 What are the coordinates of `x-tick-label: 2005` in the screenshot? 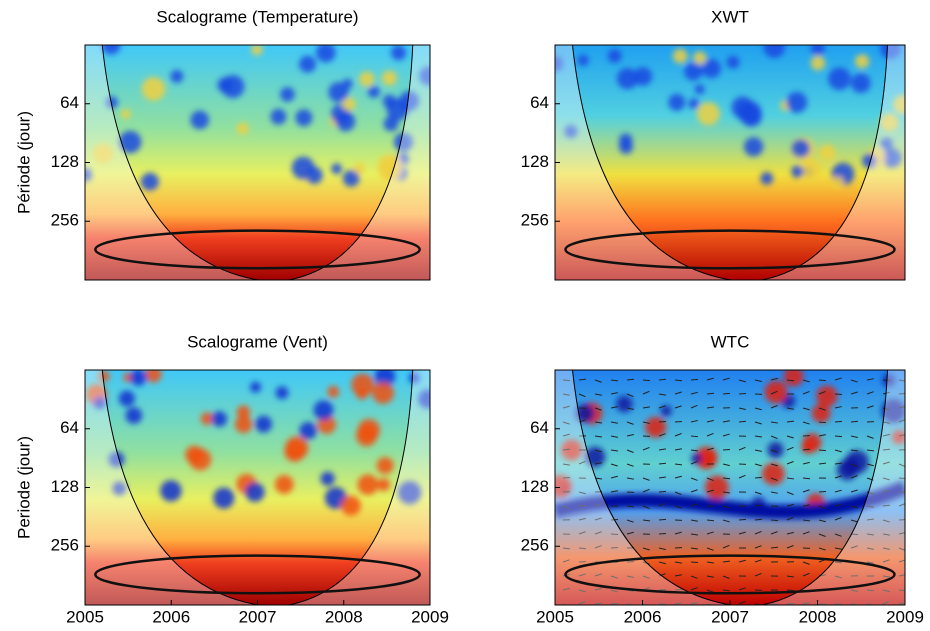 It's located at (85, 616).